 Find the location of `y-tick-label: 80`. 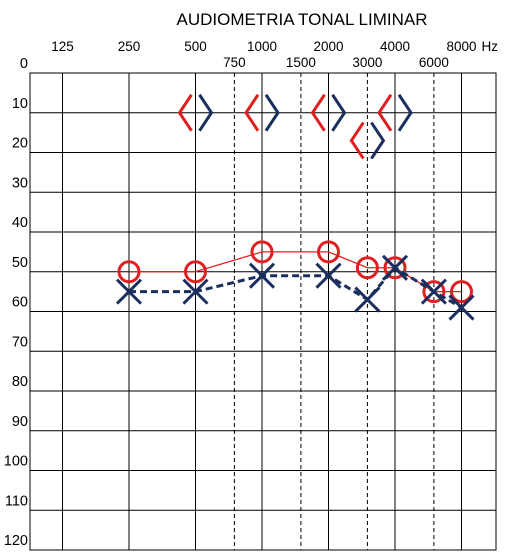

y-tick-label: 80 is located at coordinates (20, 382).